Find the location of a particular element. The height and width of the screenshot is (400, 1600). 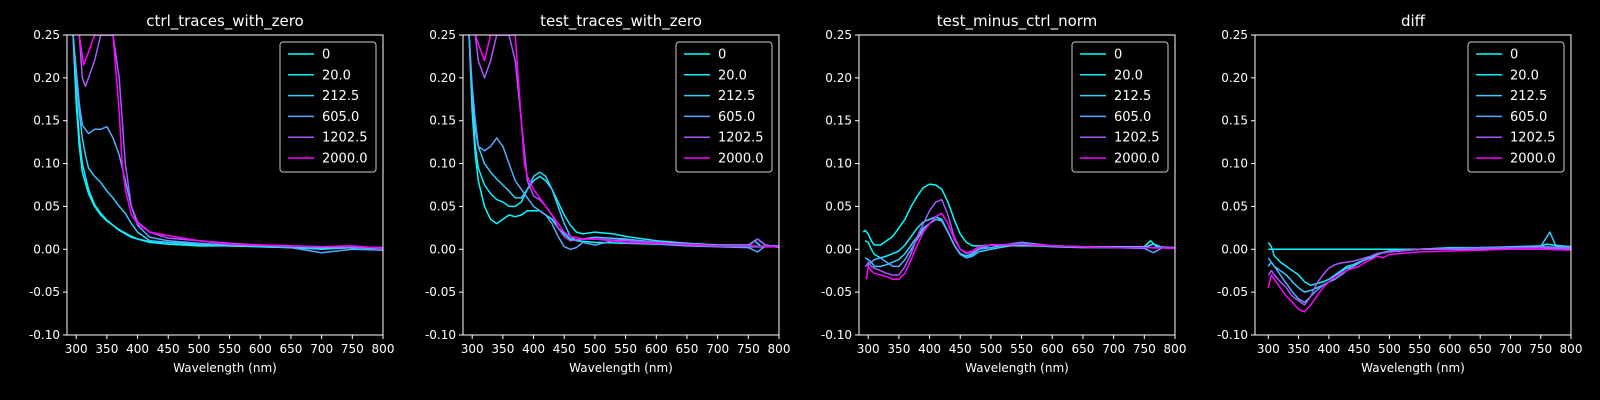

chart-title: diff is located at coordinates (1413, 21).